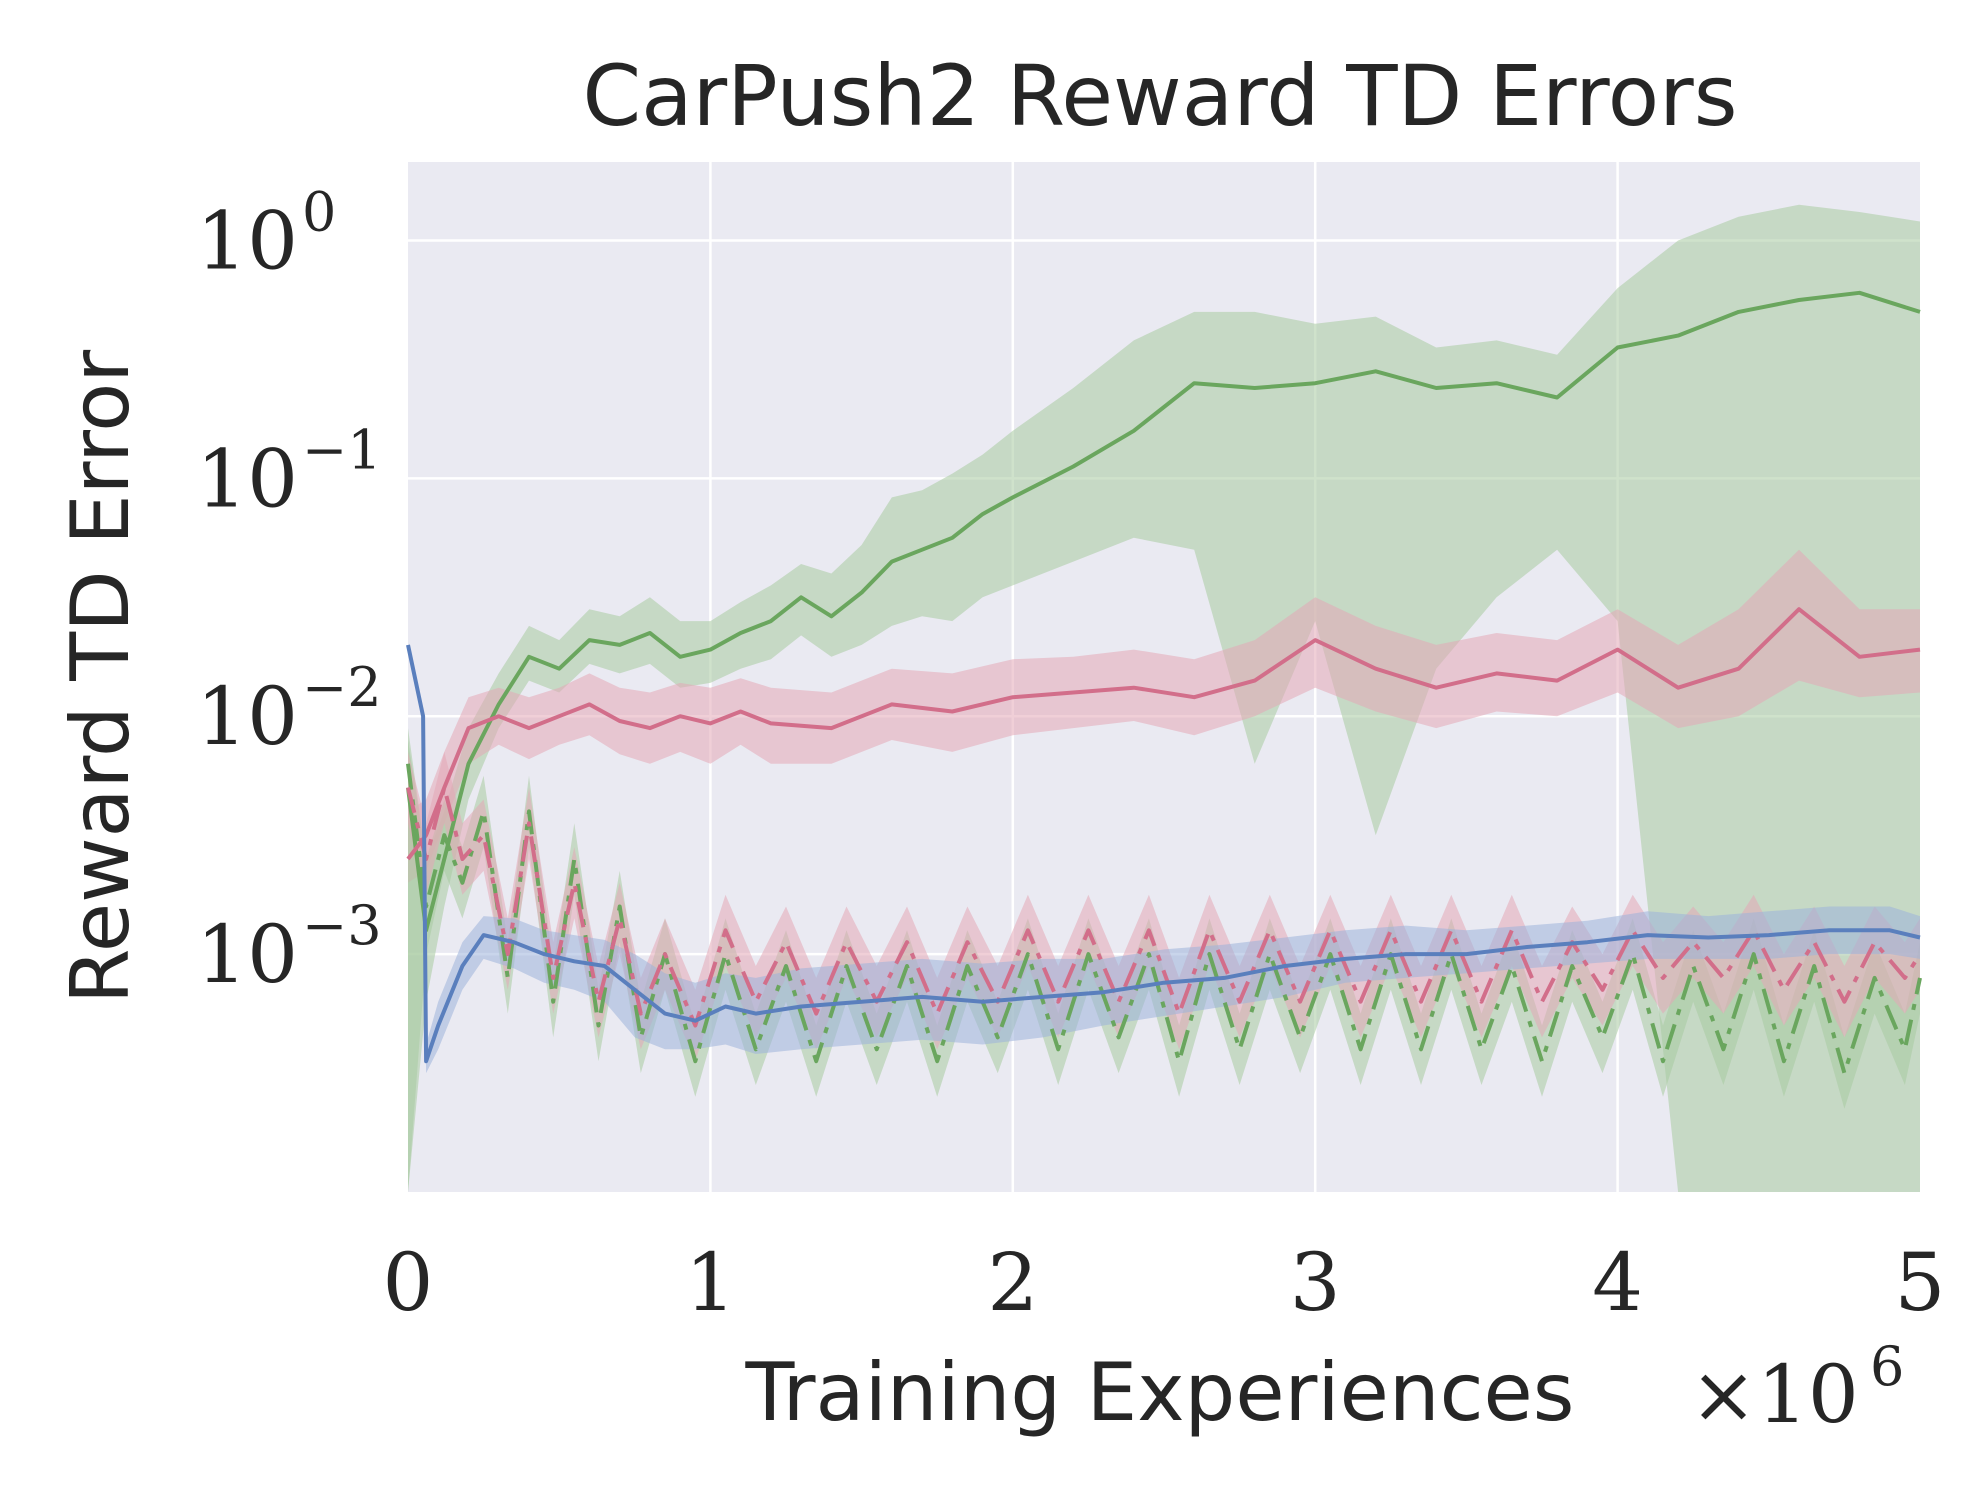  I want to click on y-axis-label: Reward TD Error, so click(100, 677).